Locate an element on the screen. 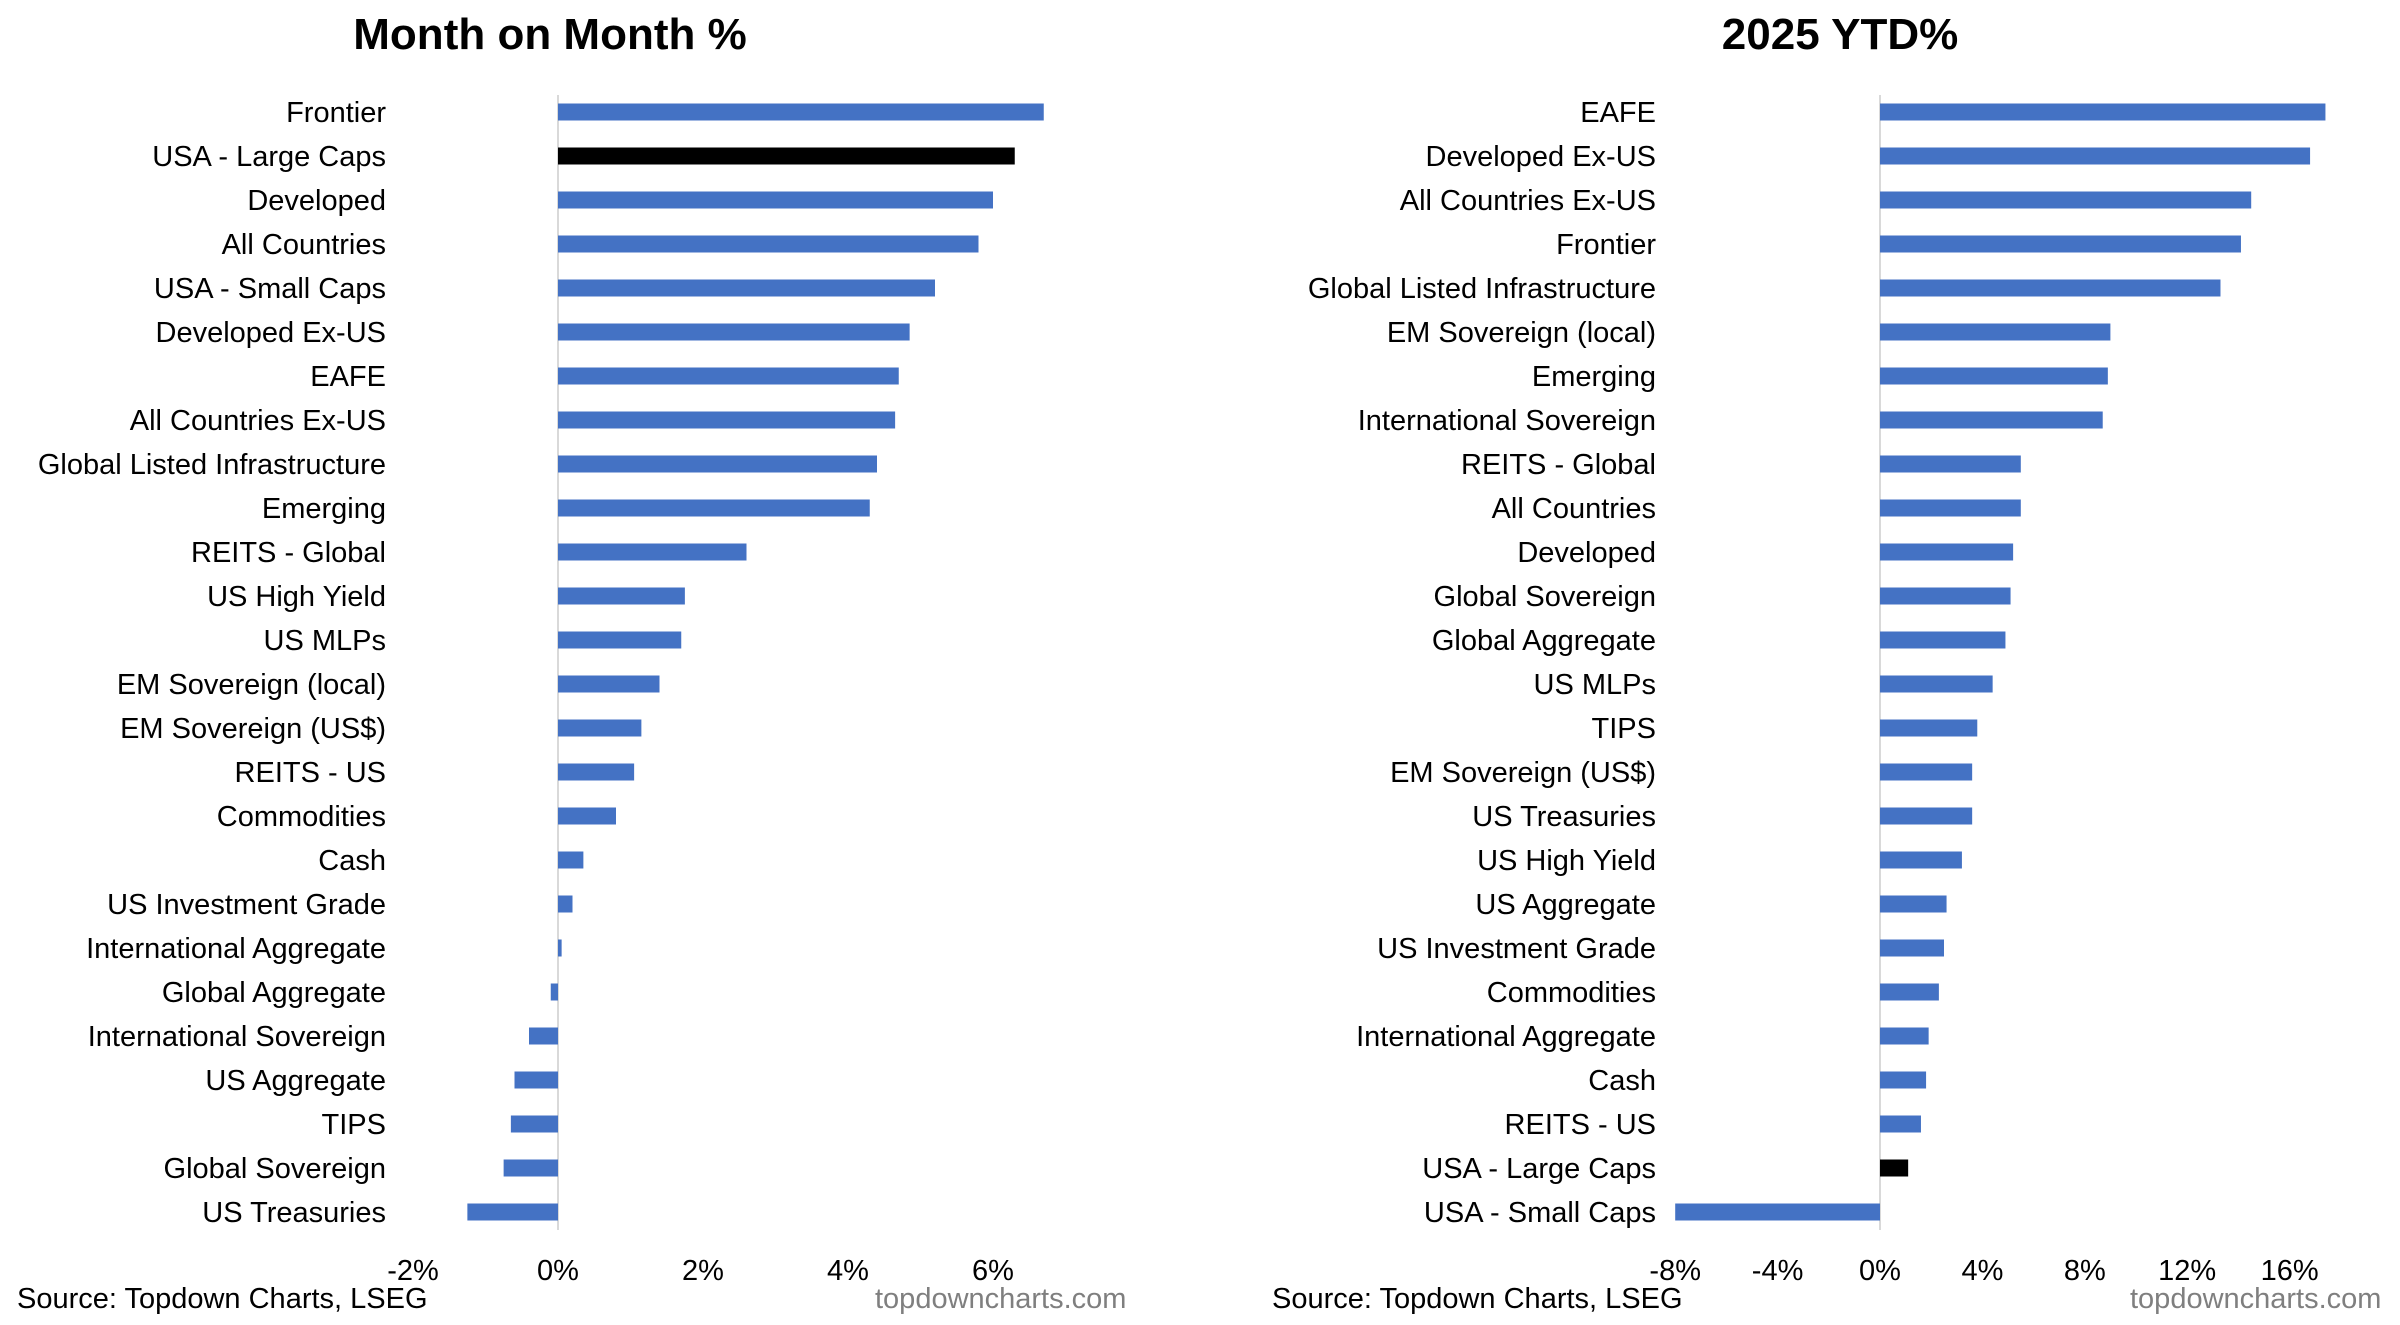  bar-us-aggregate is located at coordinates (536, 1080).